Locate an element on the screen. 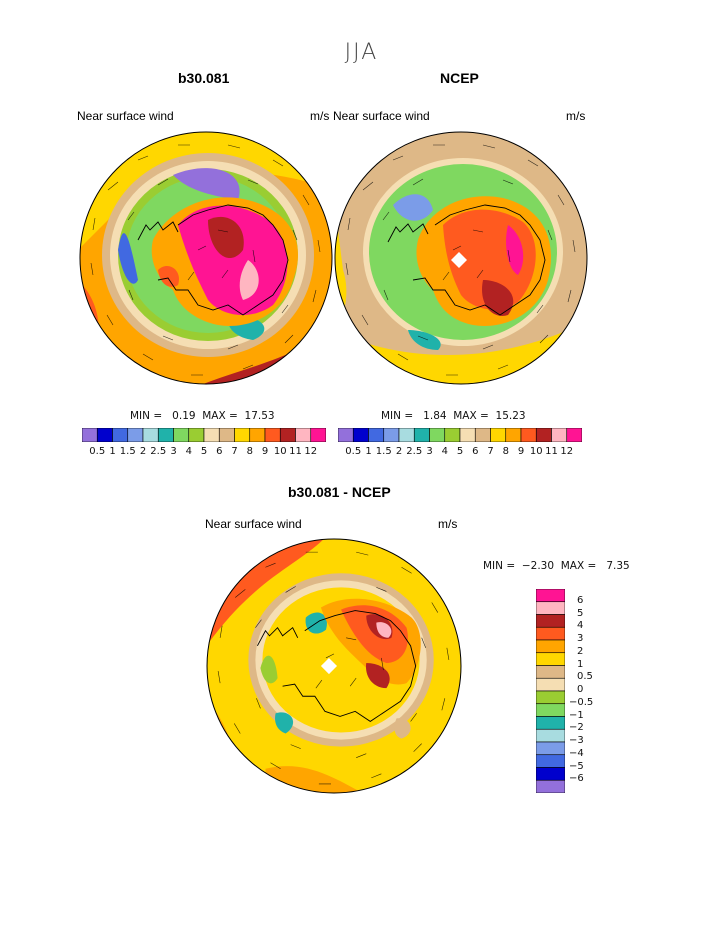  panel-model-title: b30.081 is located at coordinates (204, 78).